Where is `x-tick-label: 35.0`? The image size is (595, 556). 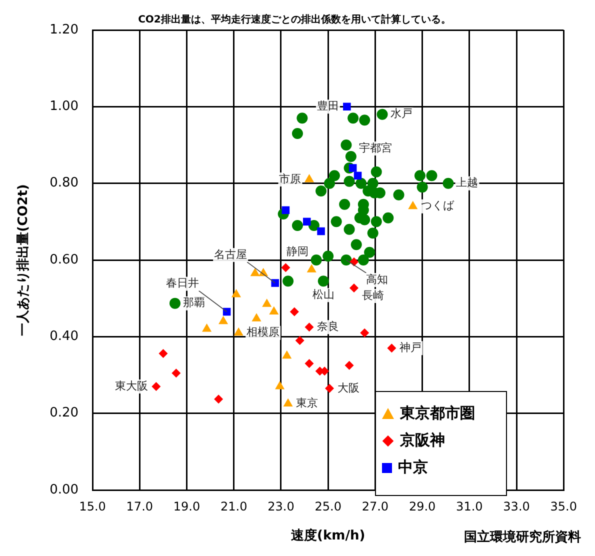
x-tick-label: 35.0 is located at coordinates (563, 506).